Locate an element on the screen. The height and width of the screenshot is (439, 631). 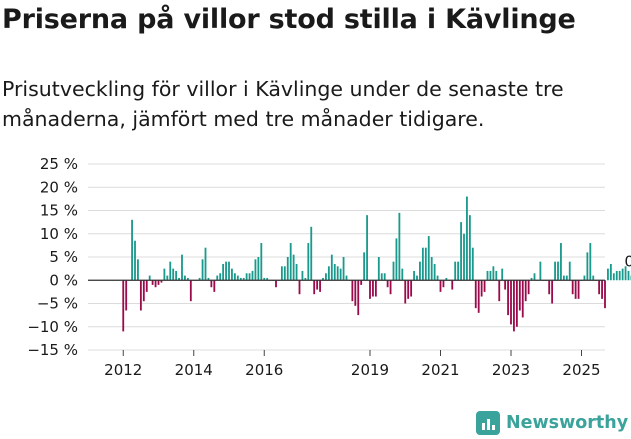
x-tick-label: 2012 is located at coordinates (123, 370).